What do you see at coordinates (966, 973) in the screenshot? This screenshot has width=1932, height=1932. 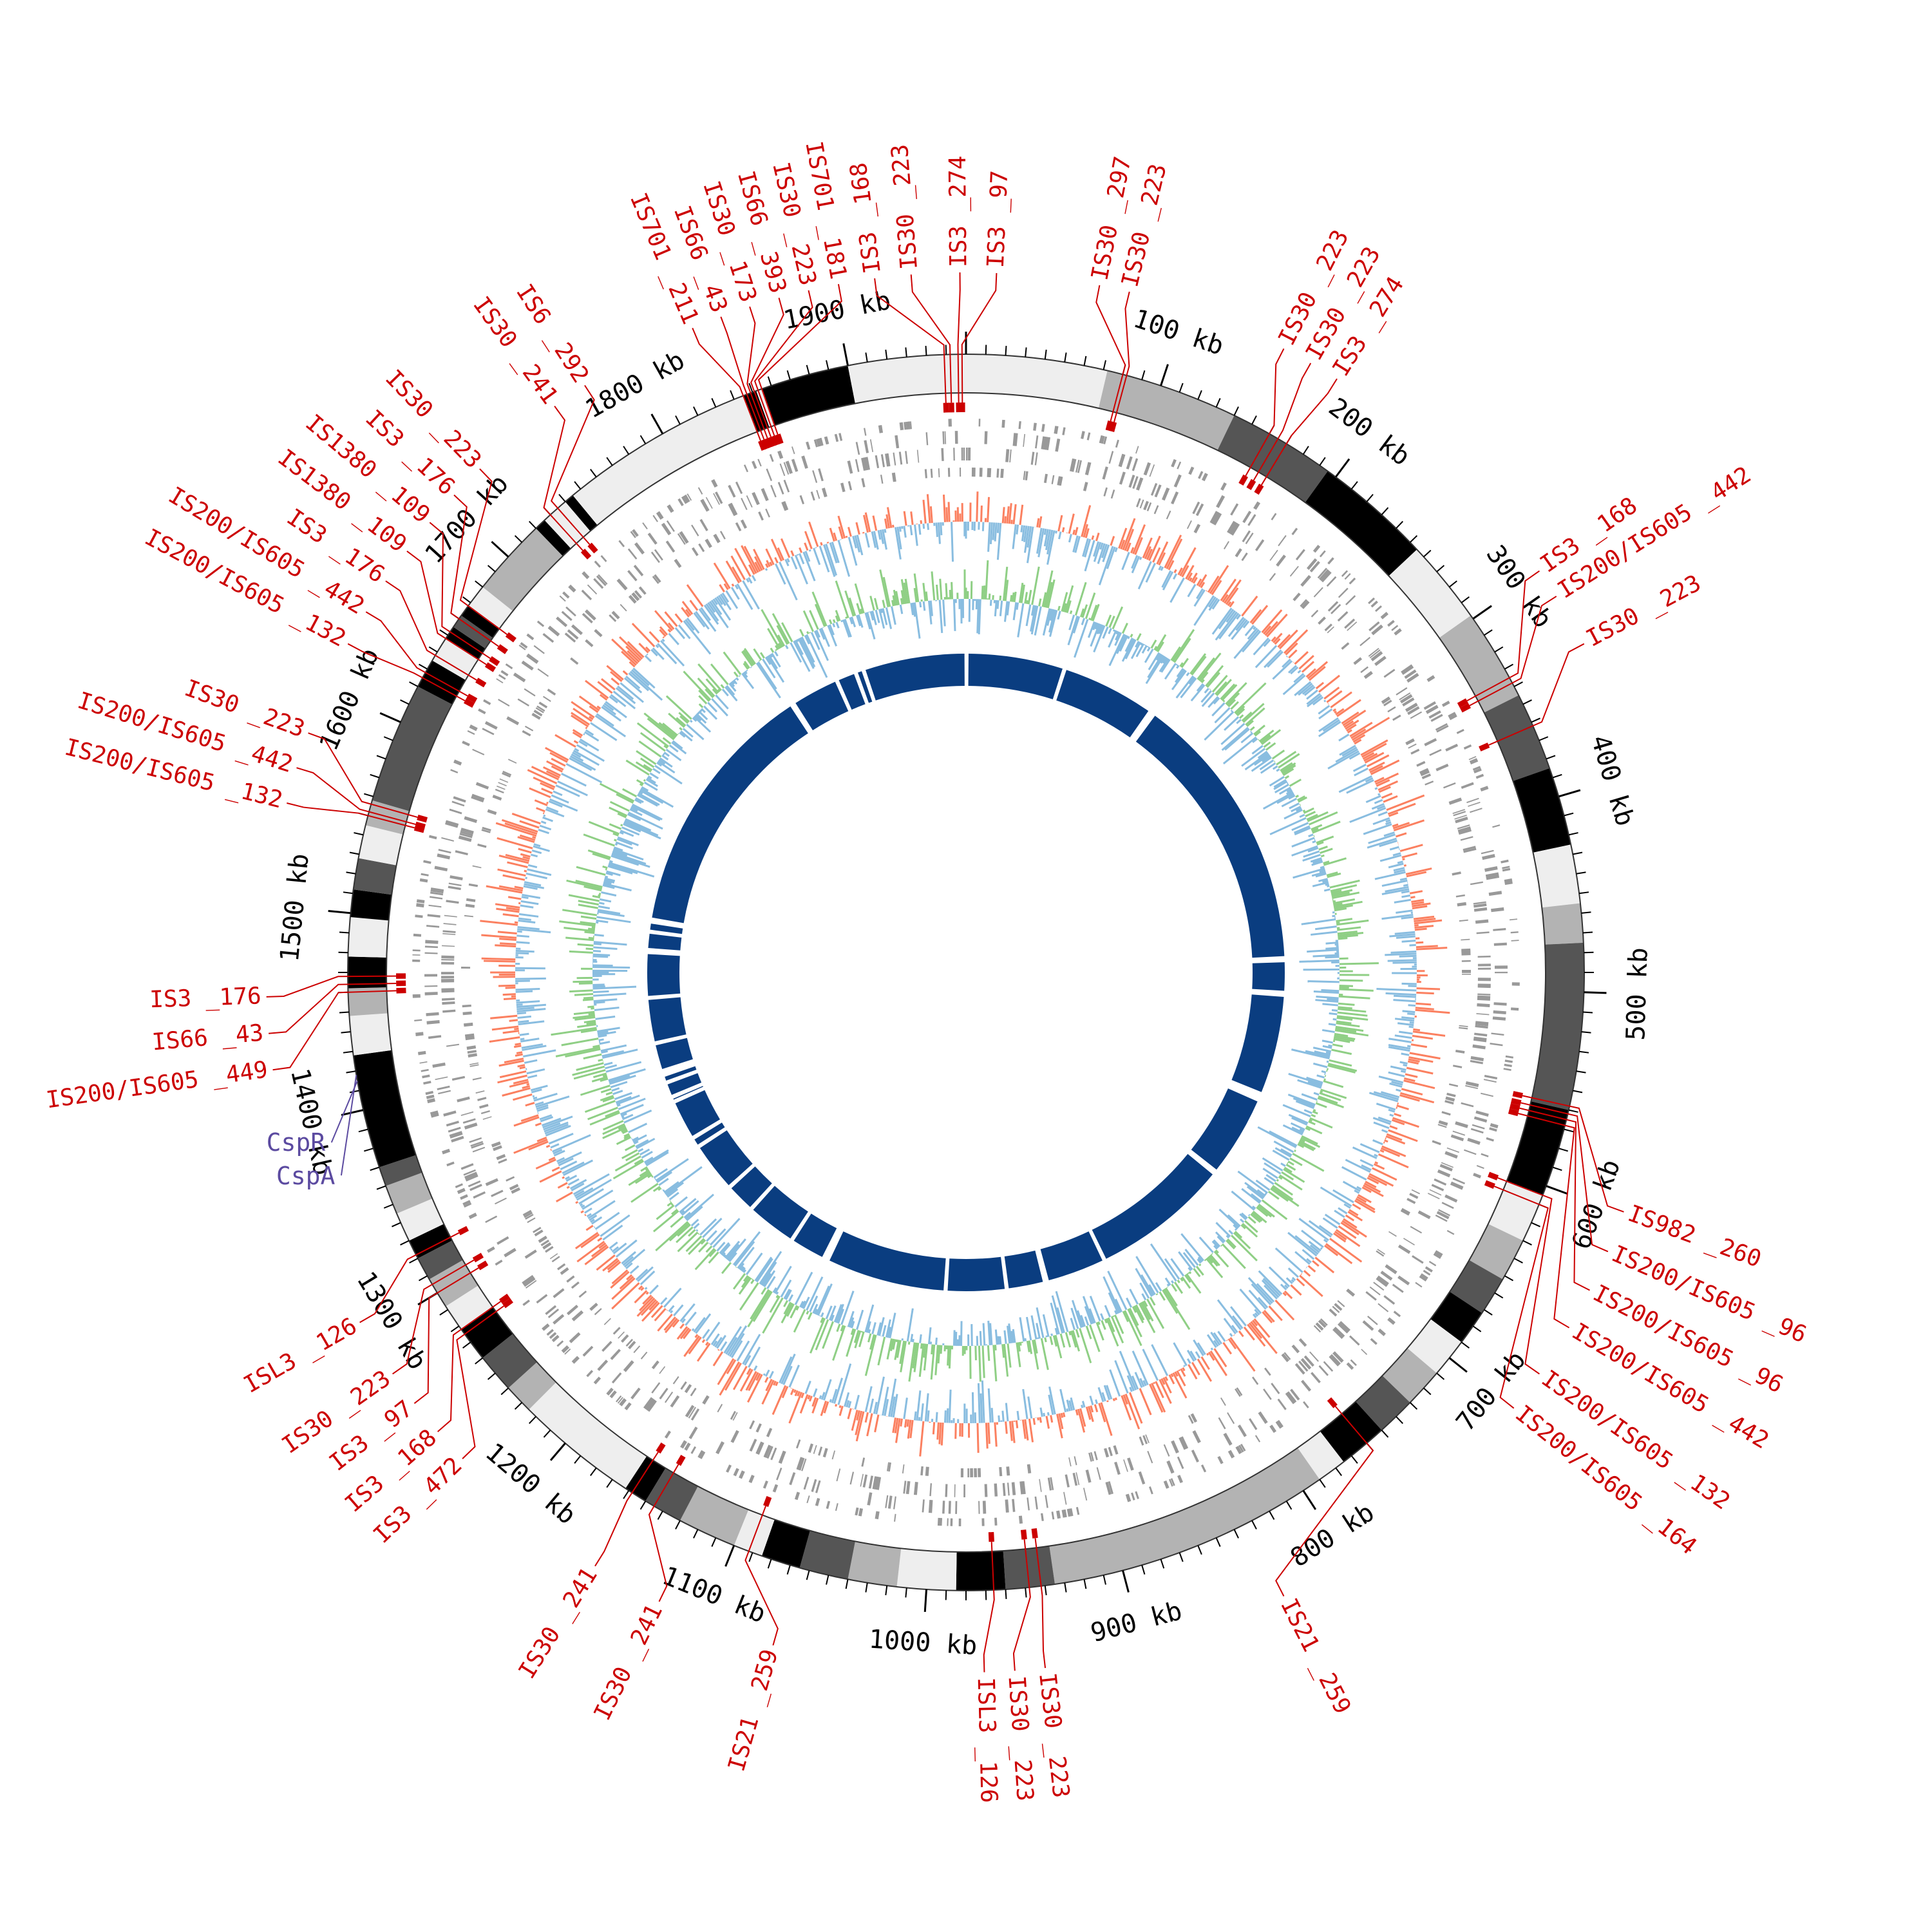 I see `contig-ring` at bounding box center [966, 973].